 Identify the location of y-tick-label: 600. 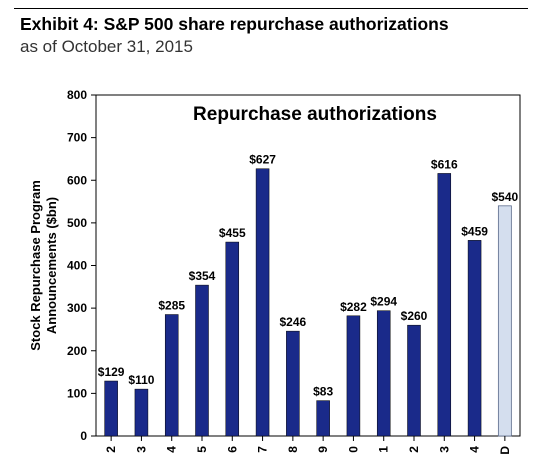
(77, 180).